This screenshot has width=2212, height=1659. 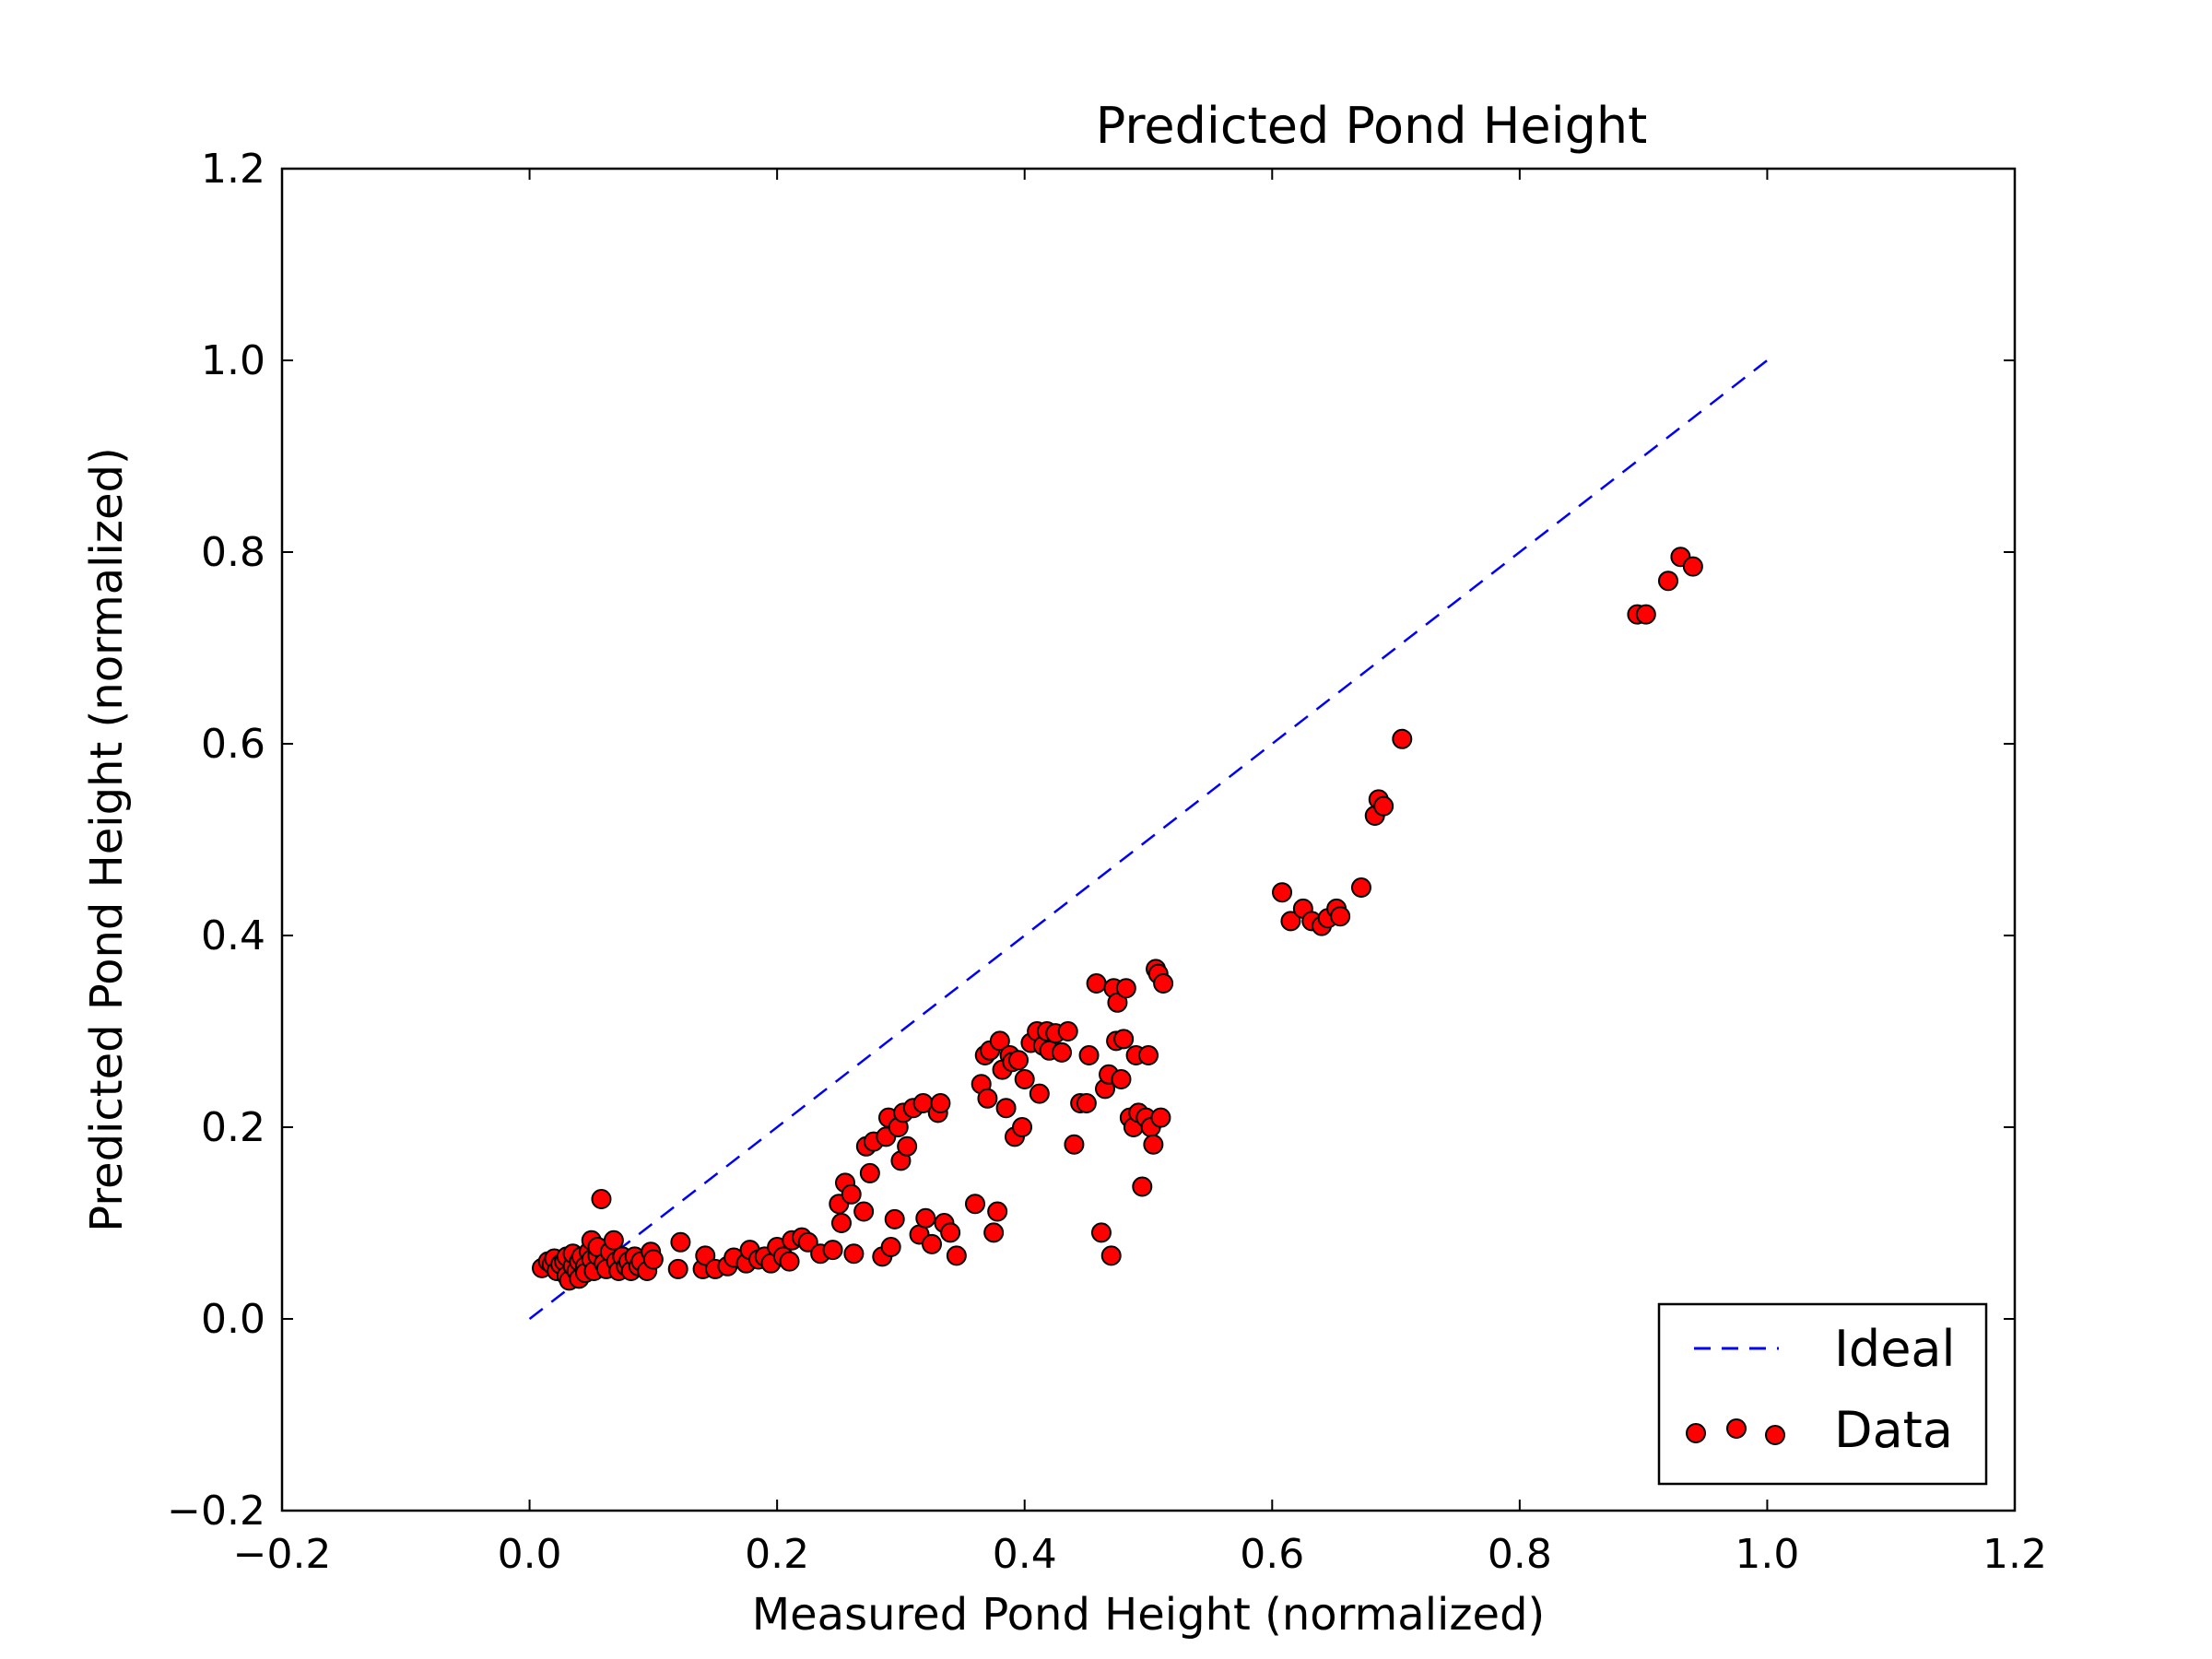 What do you see at coordinates (1149, 1615) in the screenshot?
I see `x-axis-label: Measured Pond Height (normalized)` at bounding box center [1149, 1615].